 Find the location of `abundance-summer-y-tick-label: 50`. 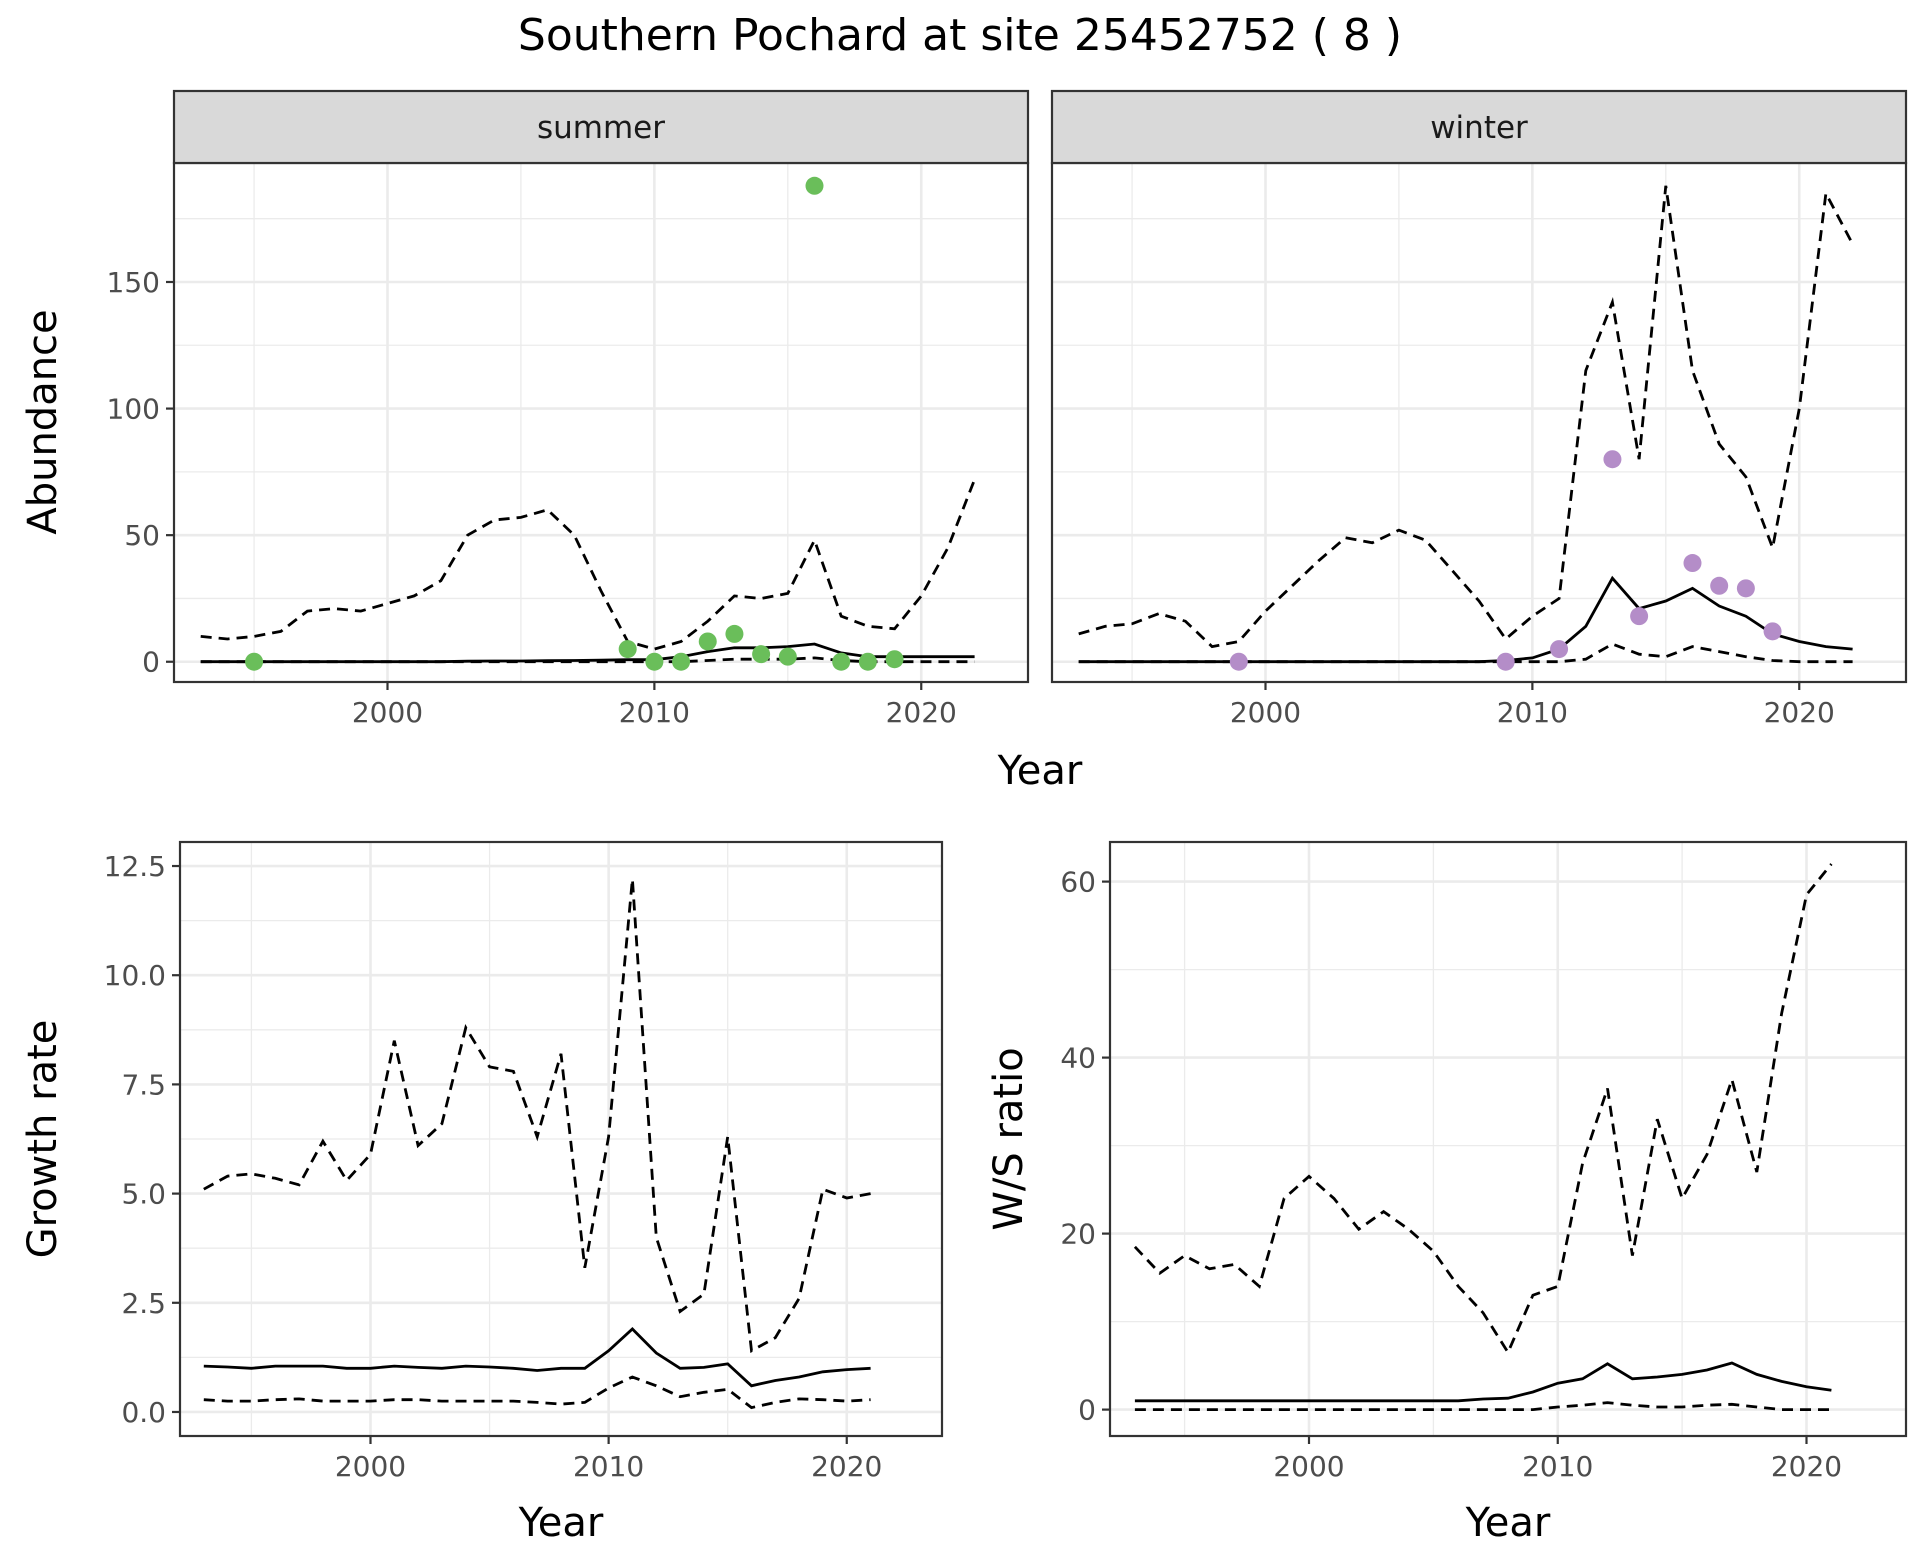

abundance-summer-y-tick-label: 50 is located at coordinates (142, 535).